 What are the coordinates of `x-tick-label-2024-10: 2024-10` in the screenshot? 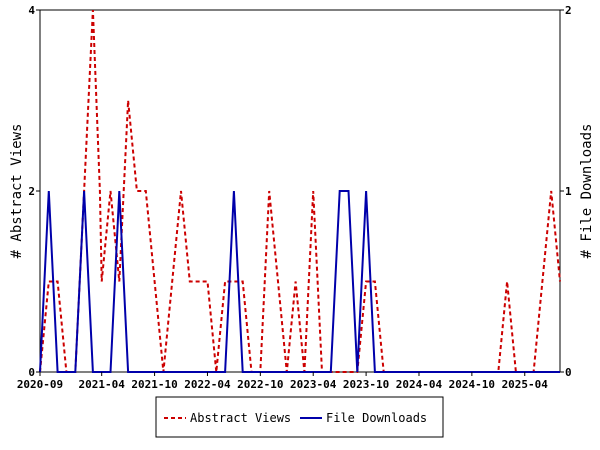 It's located at (472, 384).